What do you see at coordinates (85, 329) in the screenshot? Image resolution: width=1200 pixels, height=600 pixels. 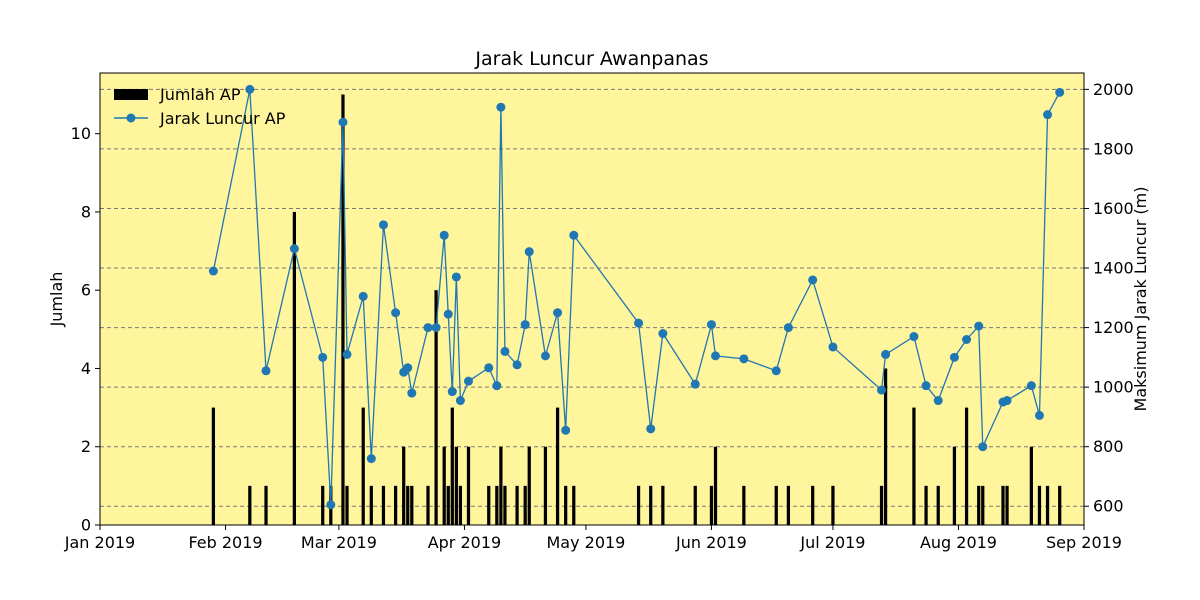 I see `y-axis-left: 0 2 4 6 8 10` at bounding box center [85, 329].